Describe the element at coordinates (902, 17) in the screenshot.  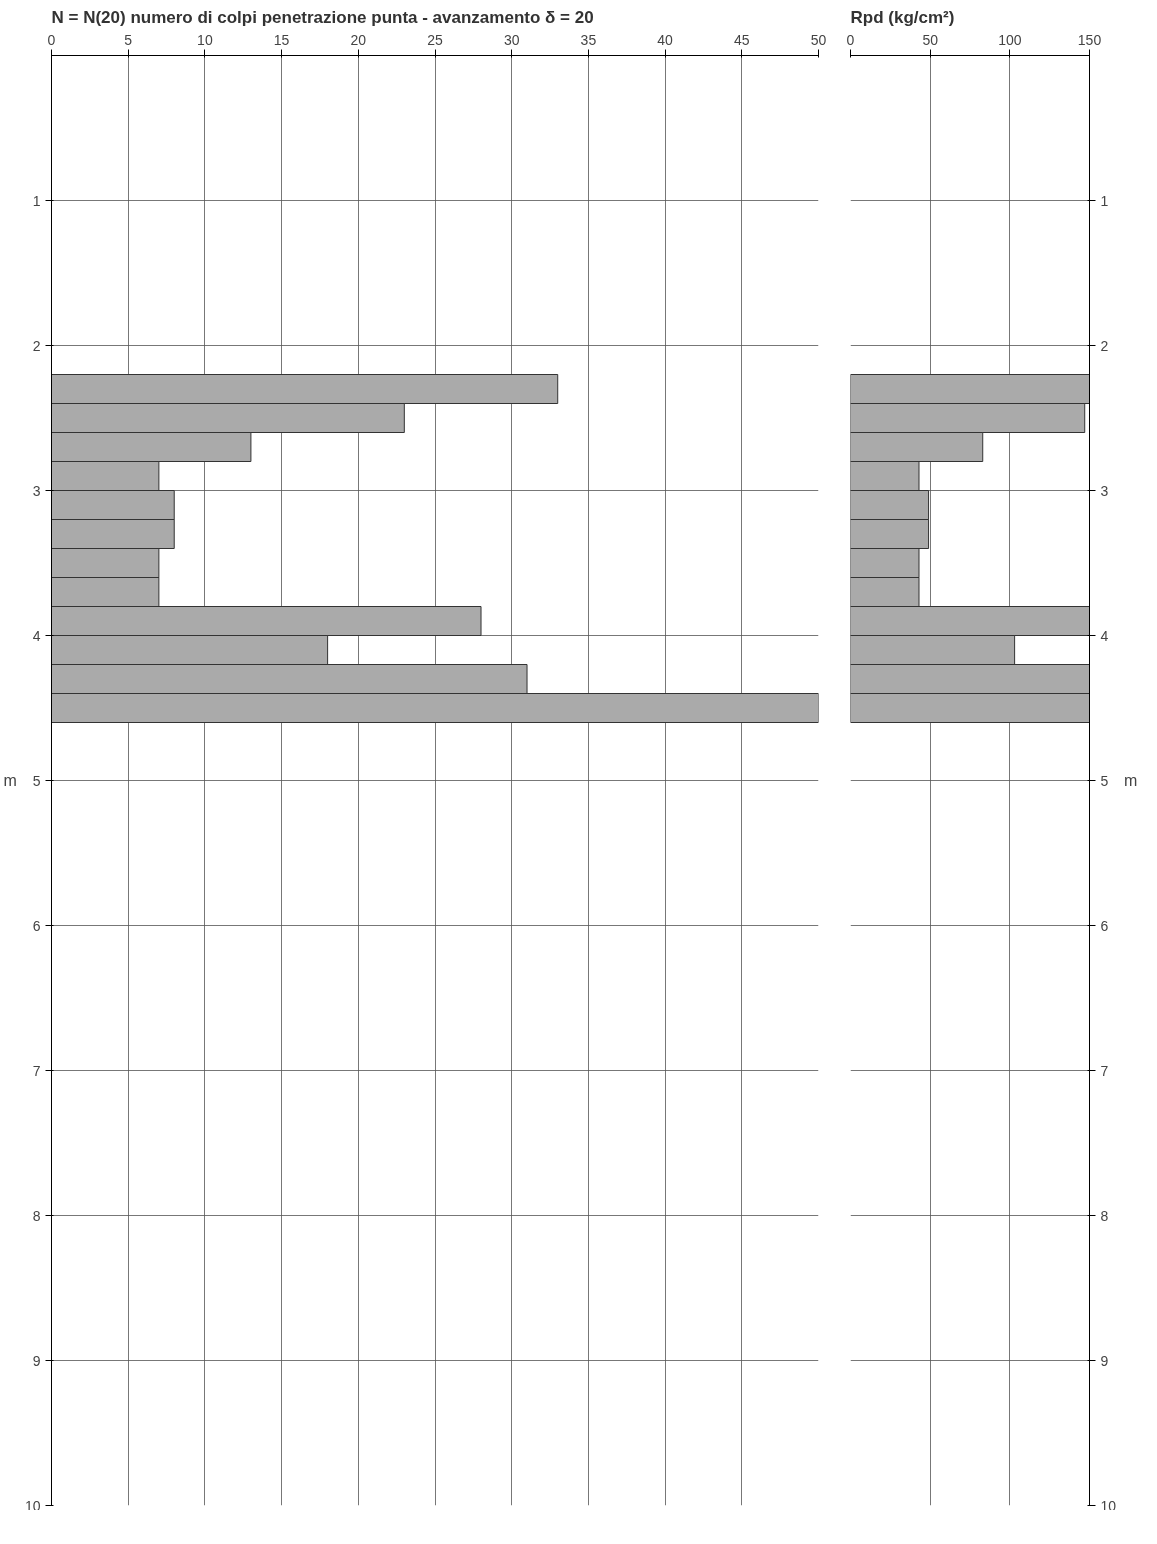
I see `chart-title: Rpd (kg/cm²)` at that location.